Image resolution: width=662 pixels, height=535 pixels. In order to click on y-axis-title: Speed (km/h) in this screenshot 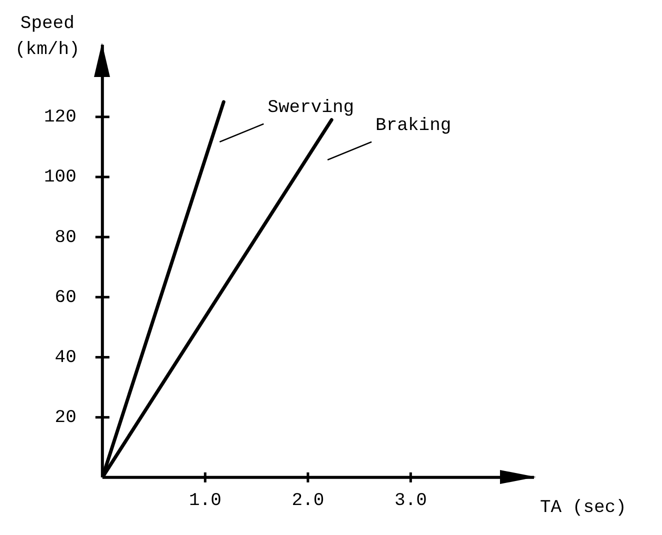, I will do `click(47, 37)`.